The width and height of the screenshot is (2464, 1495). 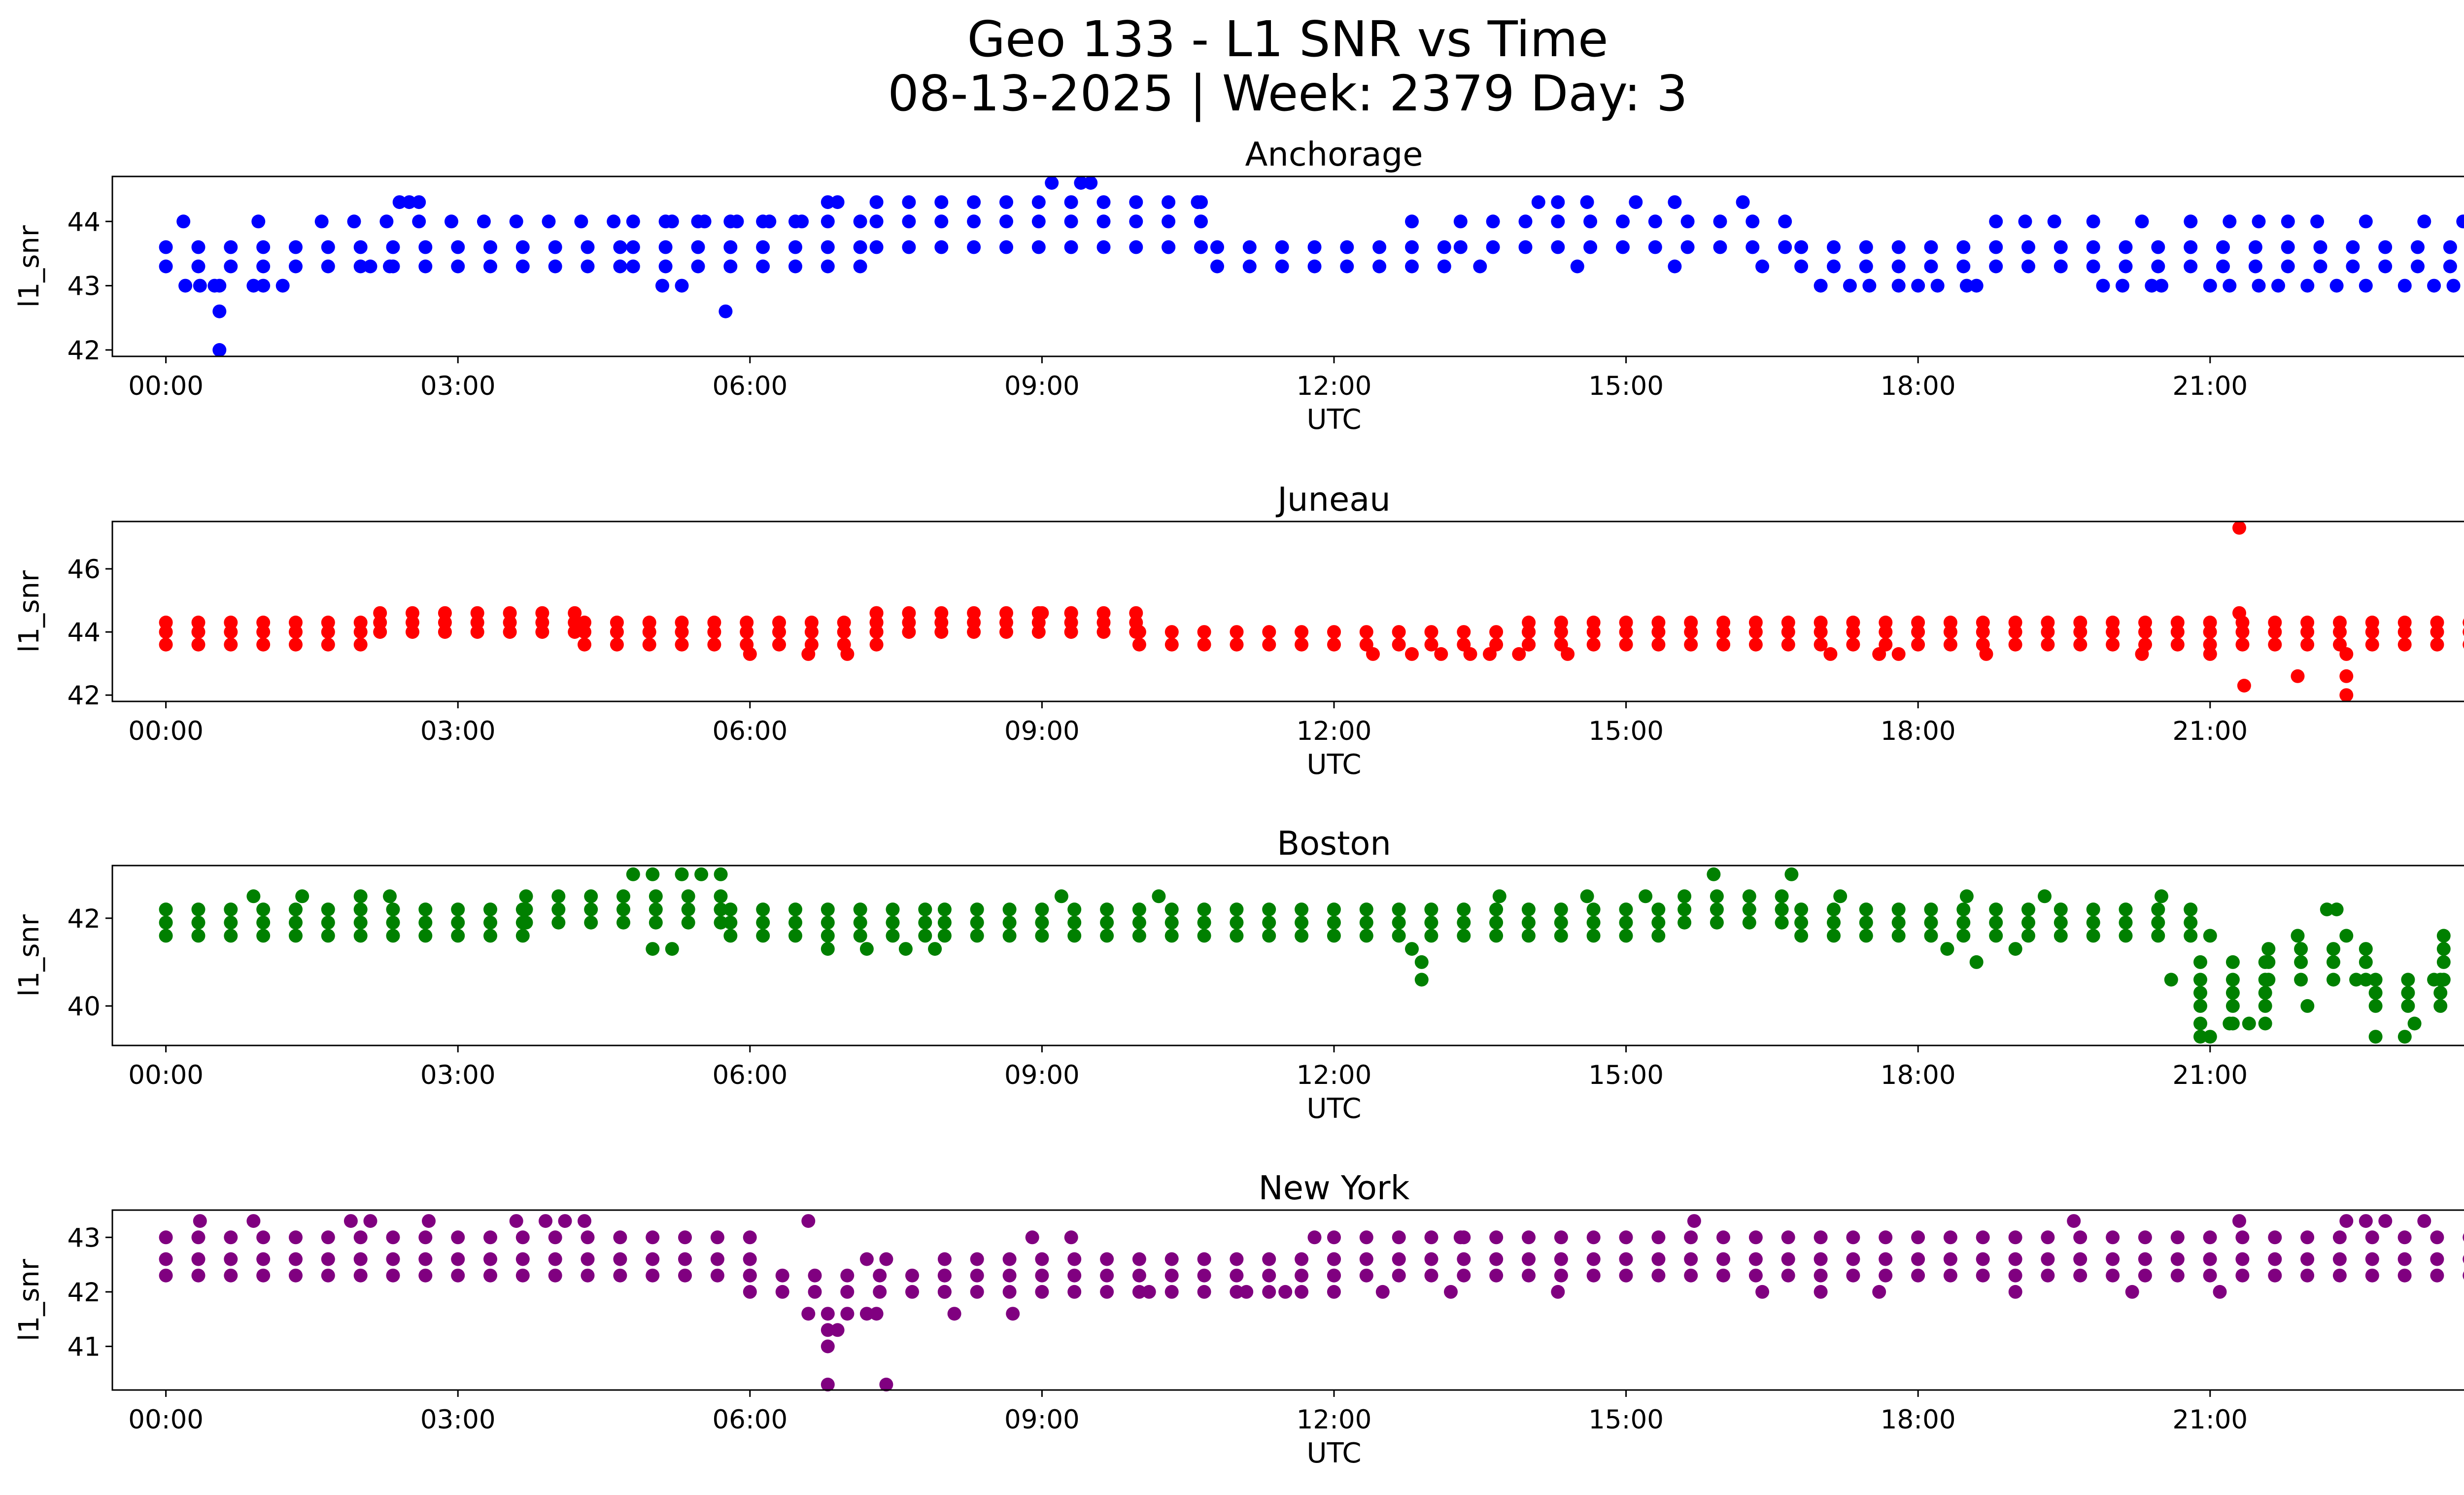 What do you see at coordinates (84, 570) in the screenshot?
I see `y-tick-label: 46` at bounding box center [84, 570].